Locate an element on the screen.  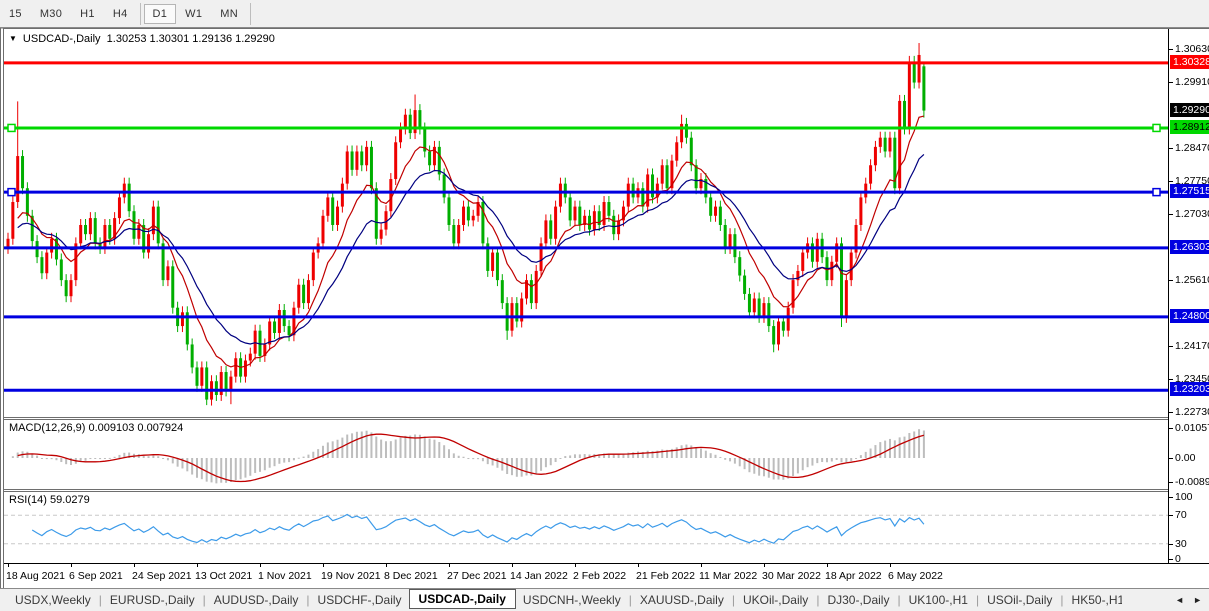
pane-splitter-rsi is located at coordinates (606, 490).